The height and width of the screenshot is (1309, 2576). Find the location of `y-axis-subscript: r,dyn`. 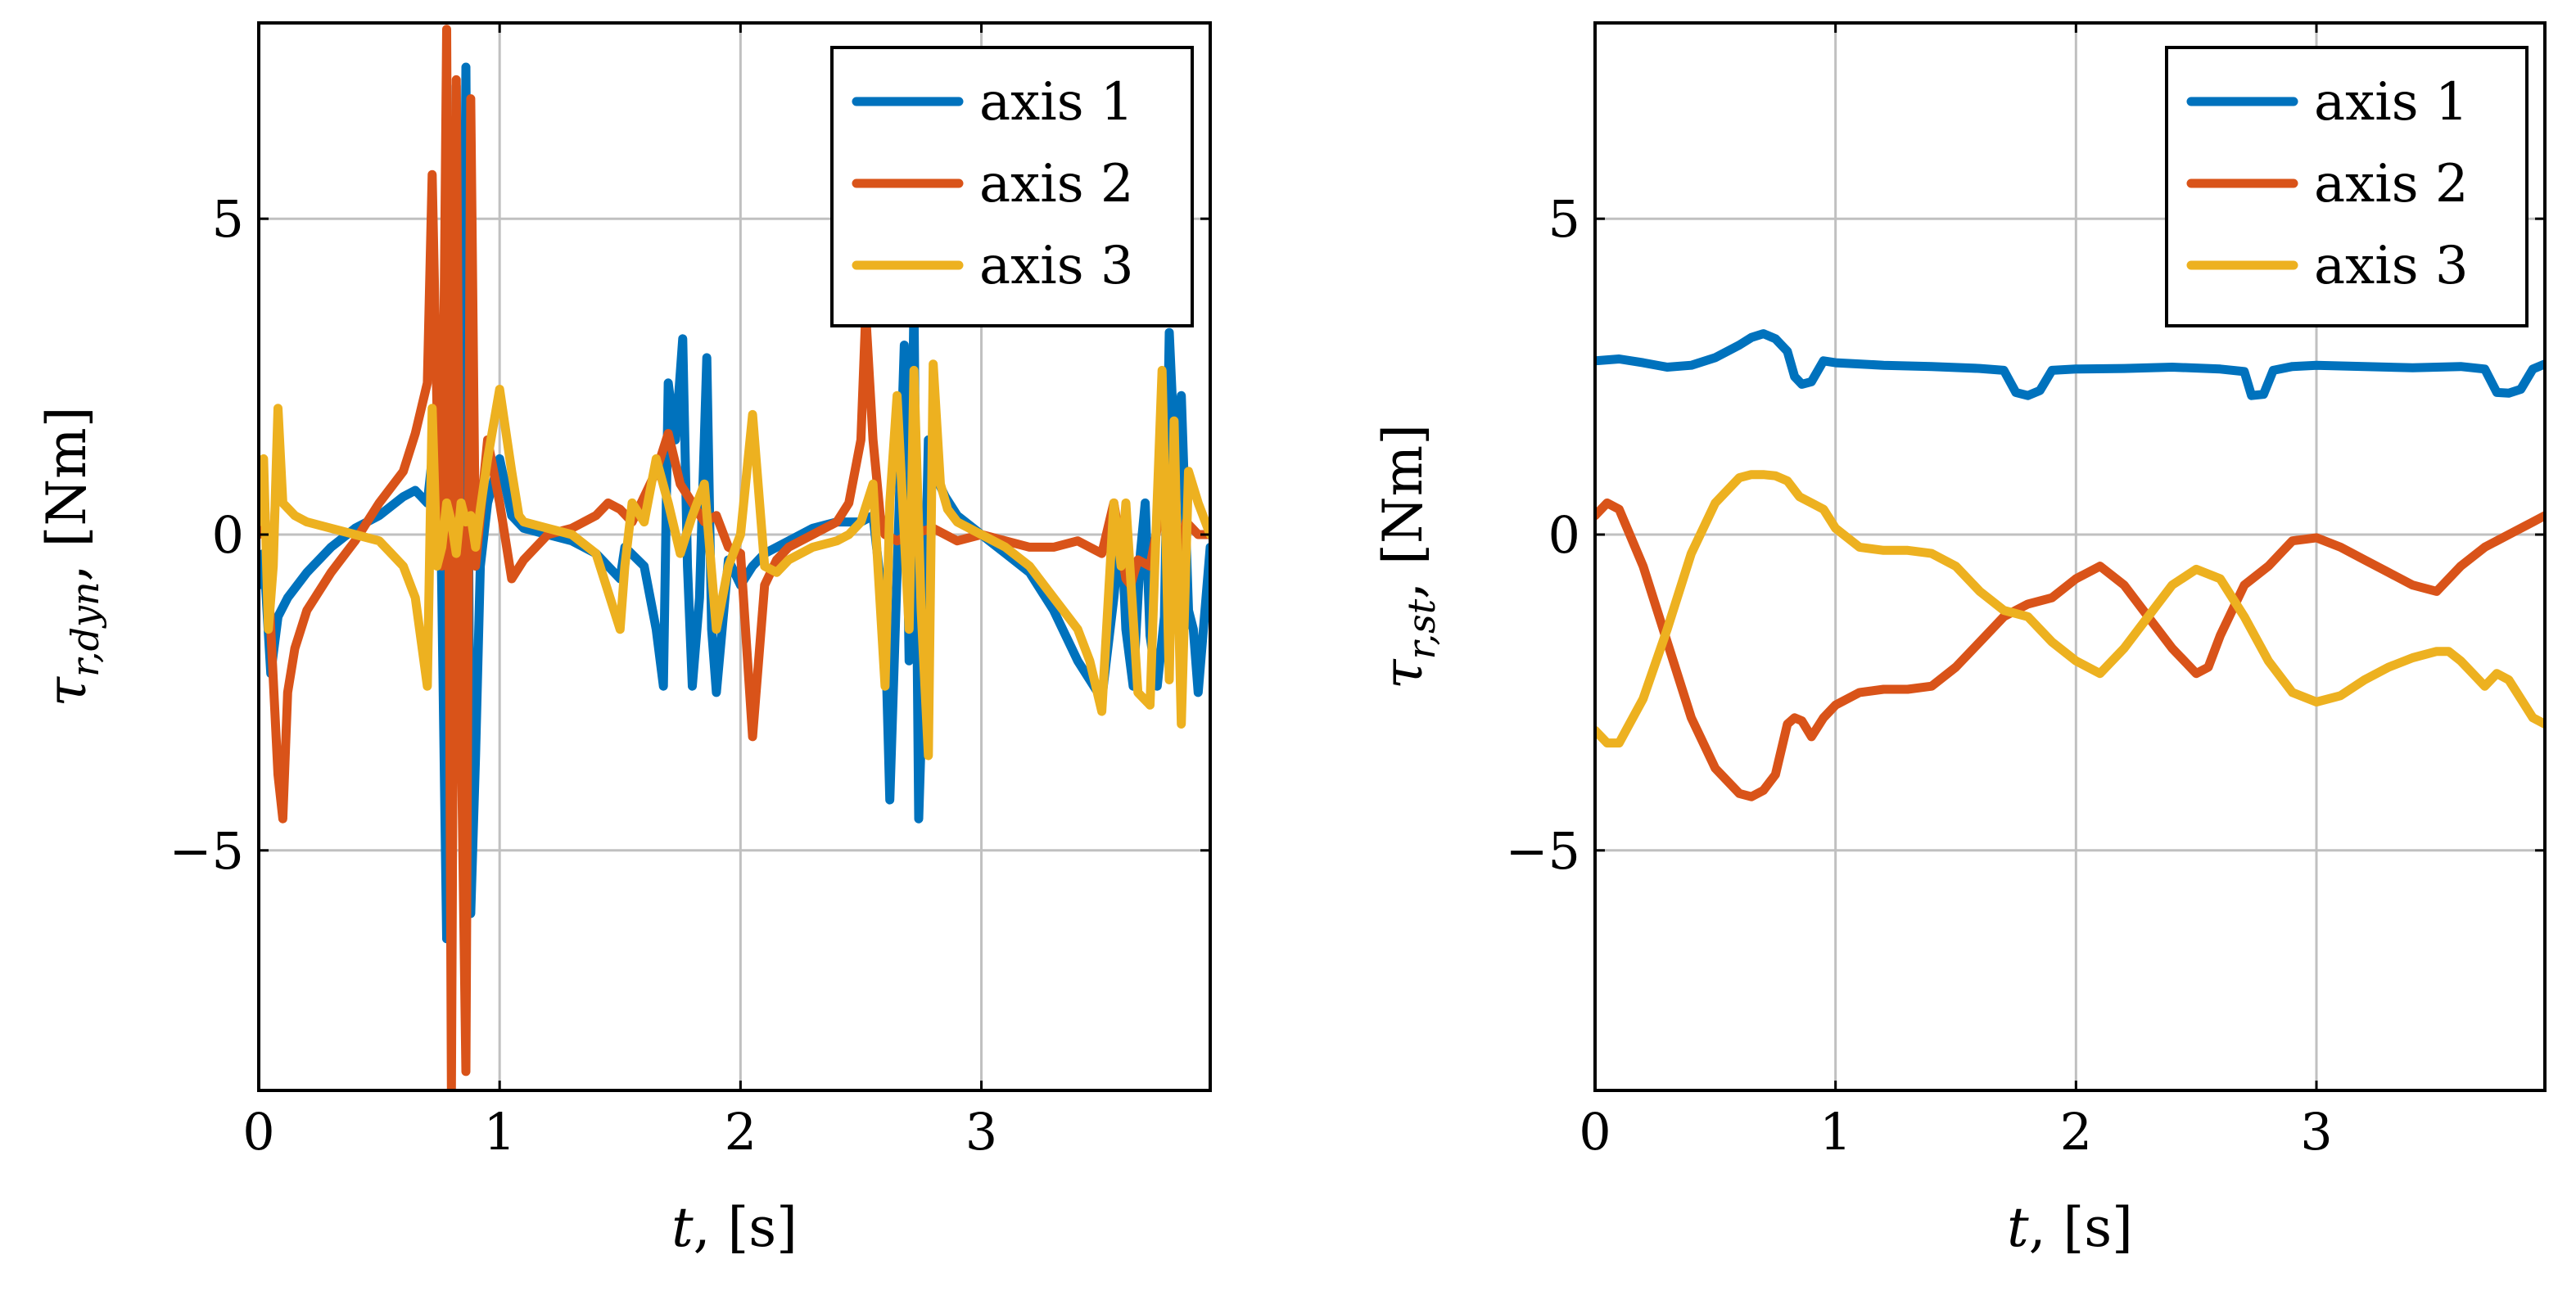

y-axis-subscript: r,dyn is located at coordinates (85, 629).